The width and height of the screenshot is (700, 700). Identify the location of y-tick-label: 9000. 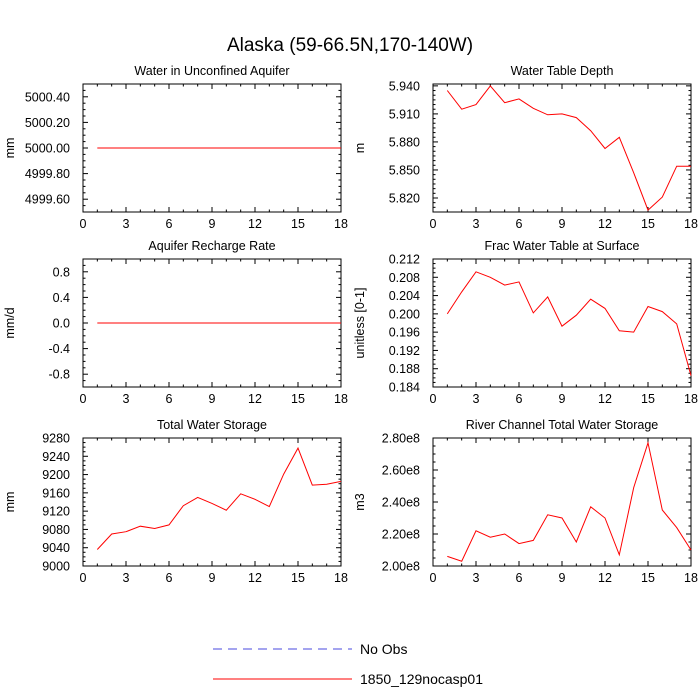
(56, 567).